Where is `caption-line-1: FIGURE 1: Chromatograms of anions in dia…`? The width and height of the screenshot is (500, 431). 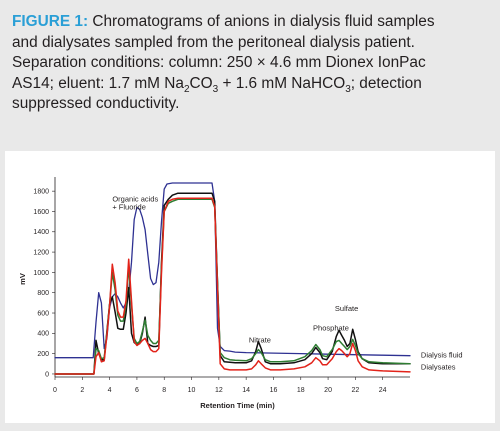
caption-line-1: FIGURE 1: Chromatograms of anions in dia… is located at coordinates (251, 22).